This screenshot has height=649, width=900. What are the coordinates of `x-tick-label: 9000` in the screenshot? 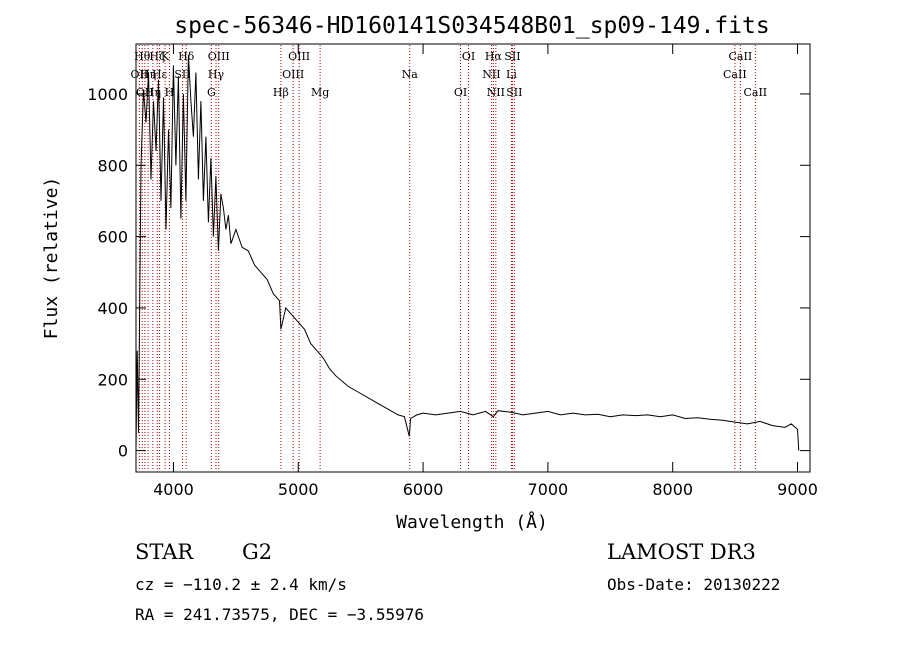 It's located at (797, 489).